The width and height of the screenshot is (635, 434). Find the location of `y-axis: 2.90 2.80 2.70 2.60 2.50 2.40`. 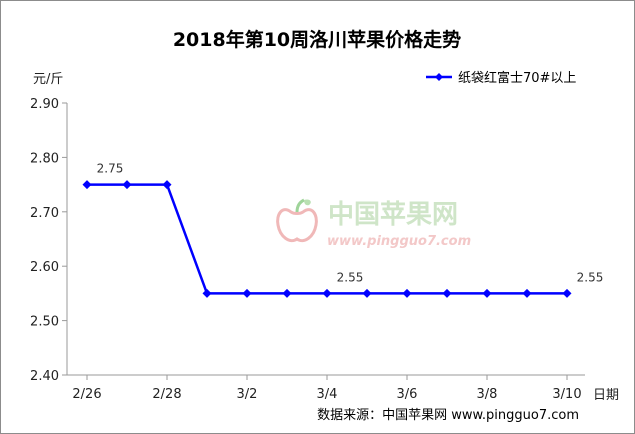

y-axis: 2.90 2.80 2.70 2.60 2.50 2.40 is located at coordinates (48, 240).